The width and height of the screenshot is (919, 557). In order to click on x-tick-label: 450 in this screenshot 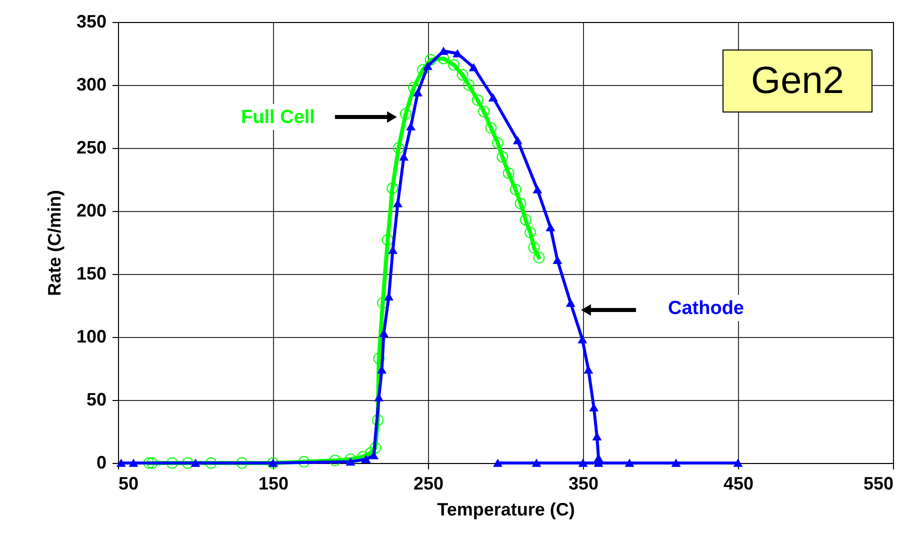, I will do `click(738, 484)`.